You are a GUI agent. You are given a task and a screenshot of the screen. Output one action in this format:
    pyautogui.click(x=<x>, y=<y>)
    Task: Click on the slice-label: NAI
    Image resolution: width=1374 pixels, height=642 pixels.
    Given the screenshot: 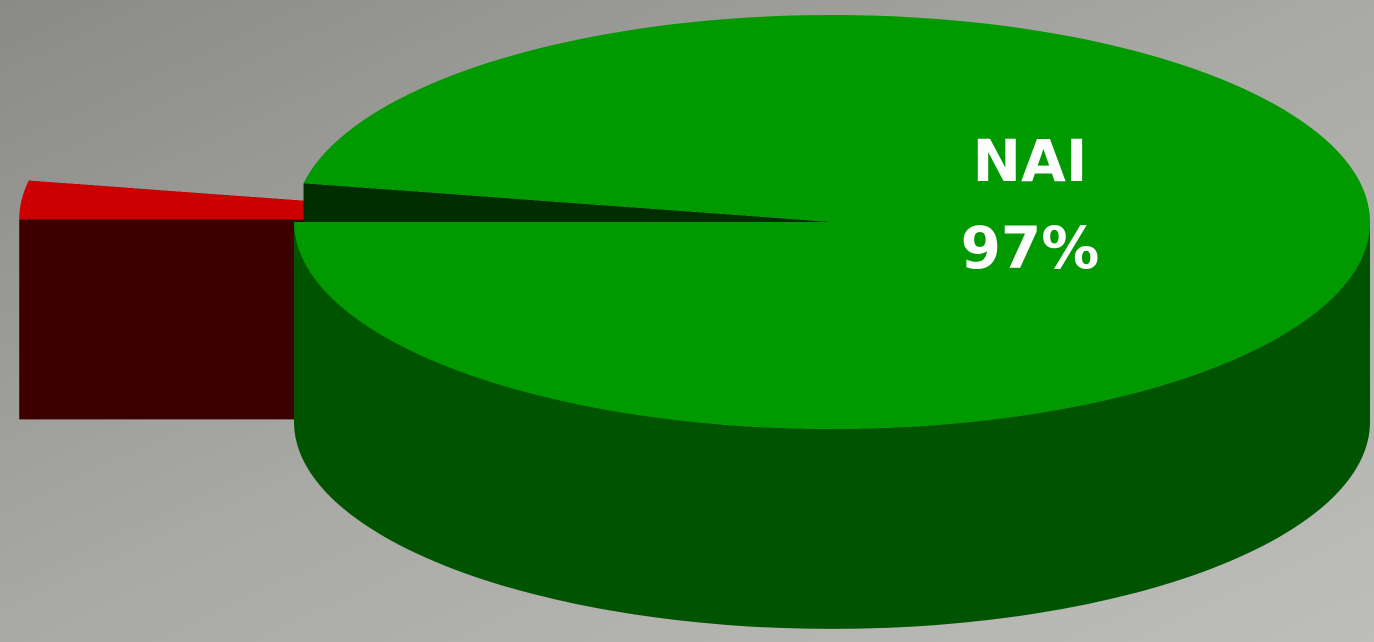 What is the action you would take?
    pyautogui.click(x=1029, y=161)
    